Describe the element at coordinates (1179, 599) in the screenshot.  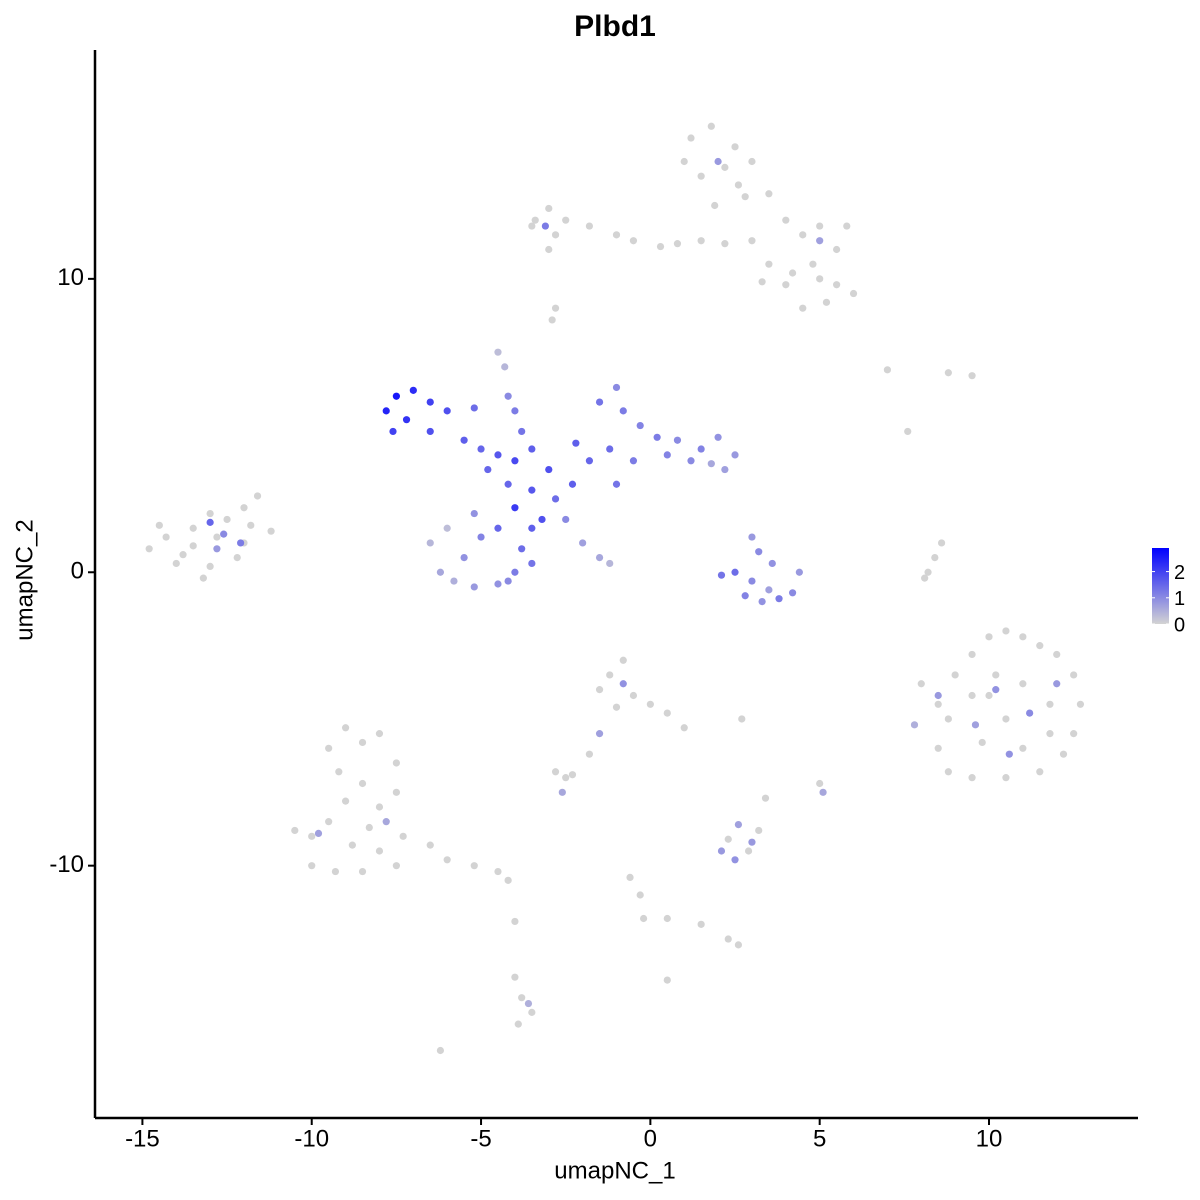
I see `colorbar-label: 1` at that location.